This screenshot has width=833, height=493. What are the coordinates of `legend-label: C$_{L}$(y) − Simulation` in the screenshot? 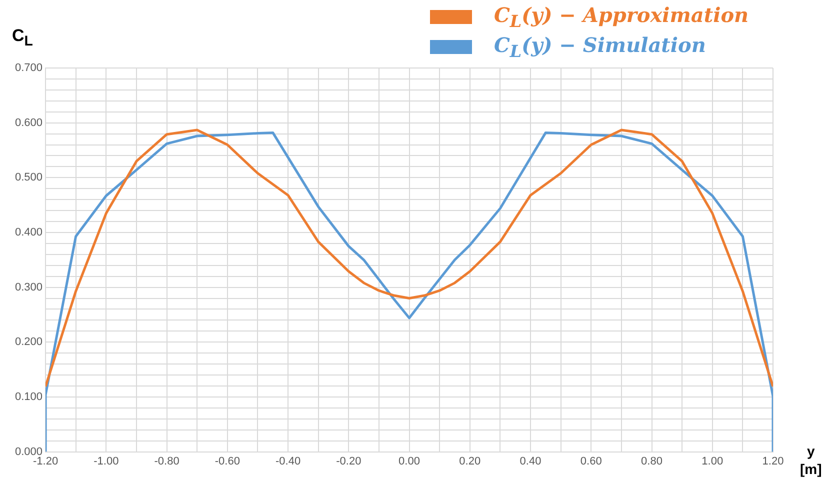 It's located at (600, 47).